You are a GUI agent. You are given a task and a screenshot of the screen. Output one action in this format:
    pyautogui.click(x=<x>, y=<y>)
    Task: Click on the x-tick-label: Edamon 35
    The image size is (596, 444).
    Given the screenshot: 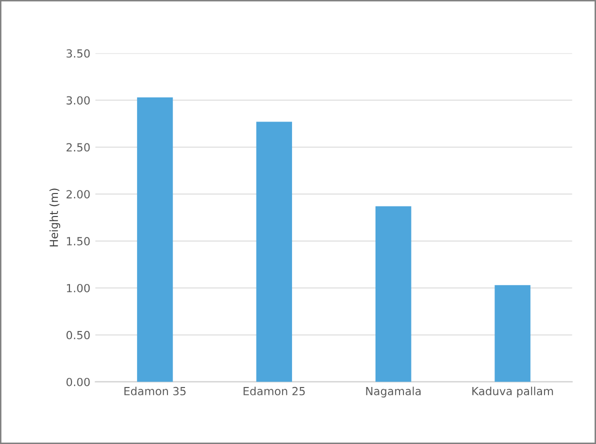 What is the action you would take?
    pyautogui.click(x=155, y=391)
    